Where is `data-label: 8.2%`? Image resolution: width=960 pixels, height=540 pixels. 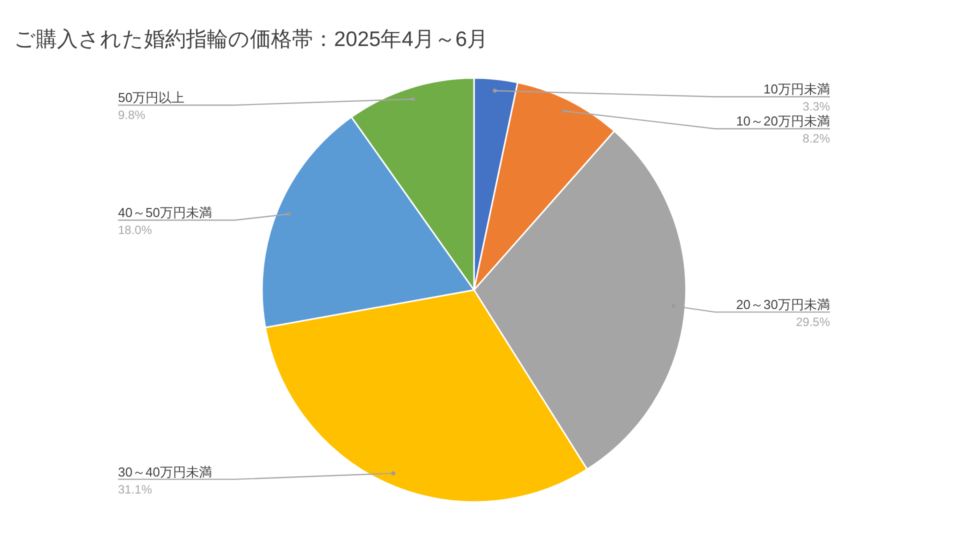 data-label: 8.2% is located at coordinates (816, 139).